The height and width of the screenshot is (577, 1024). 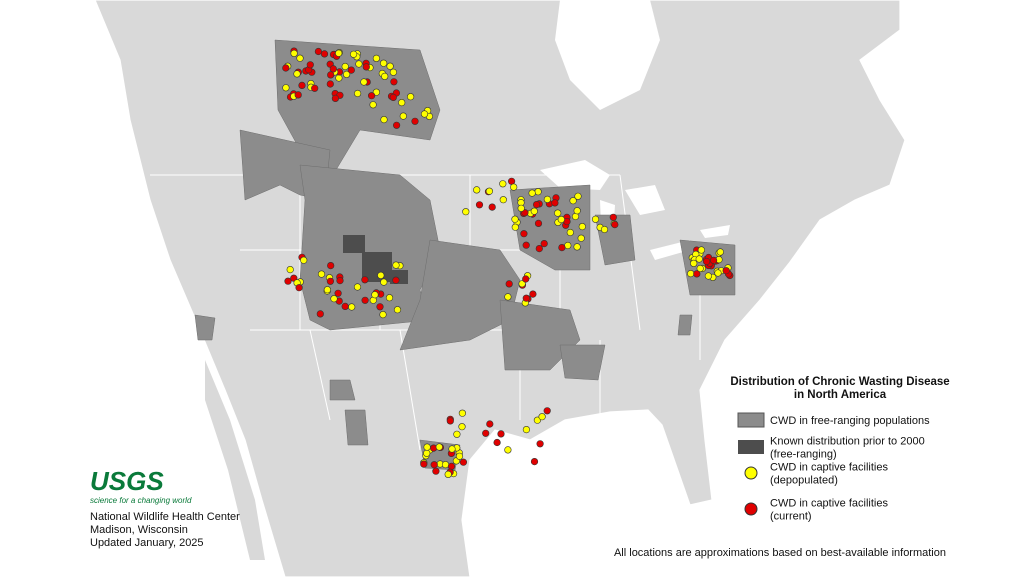 What do you see at coordinates (840, 395) in the screenshot?
I see `legend-title-line: in North America` at bounding box center [840, 395].